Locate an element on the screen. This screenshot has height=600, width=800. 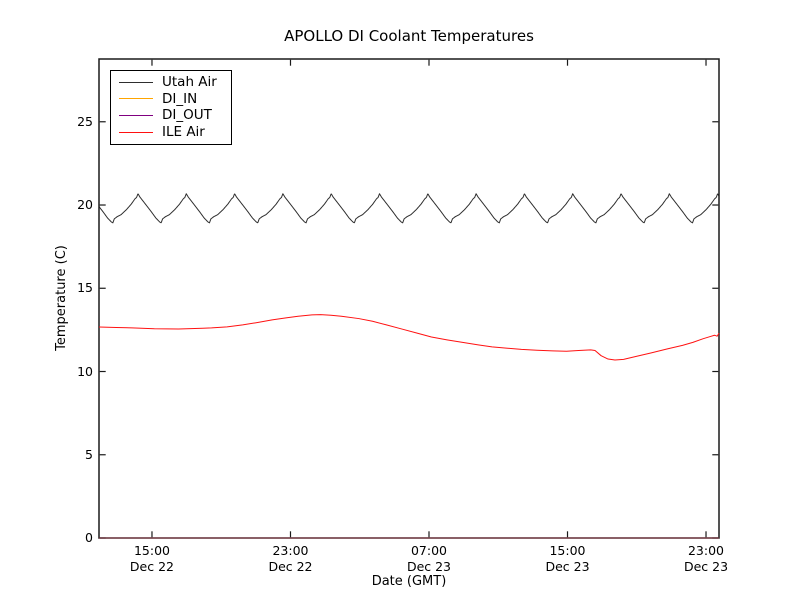
legend-label: DI_IN is located at coordinates (180, 98).